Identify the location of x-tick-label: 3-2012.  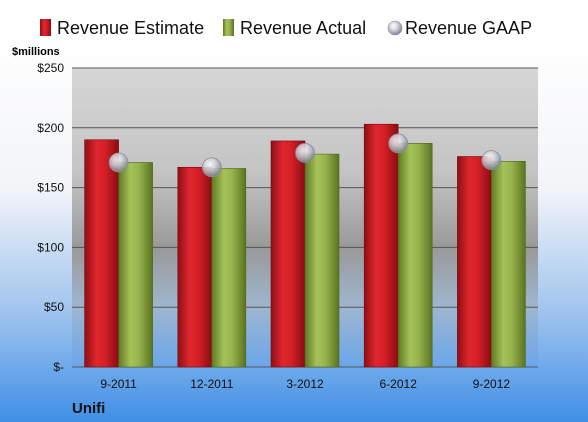
(305, 384).